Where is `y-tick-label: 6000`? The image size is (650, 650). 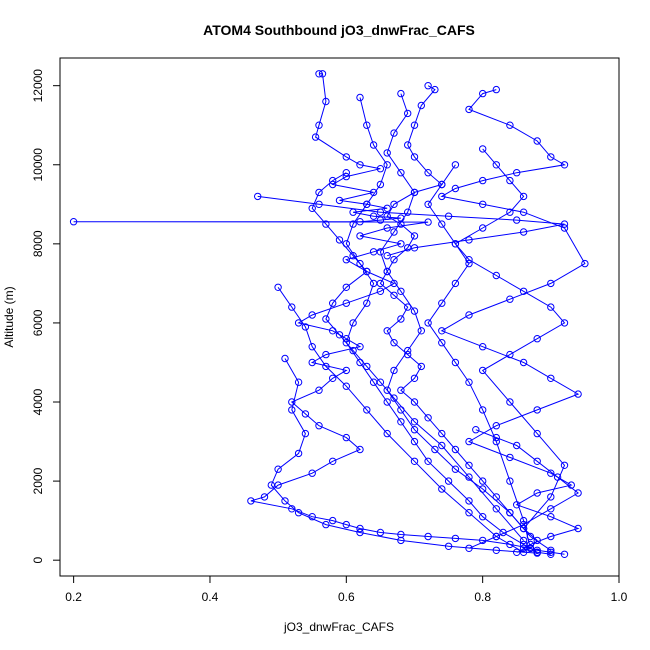
y-tick-label: 6000 is located at coordinates (38, 322).